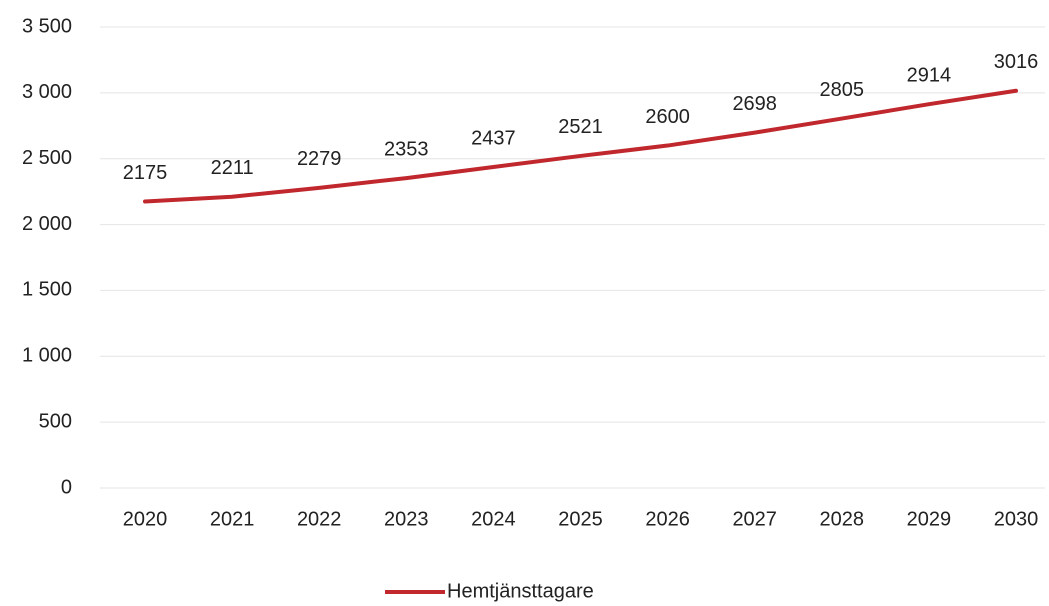  I want to click on x-tick-label: 2021, so click(232, 519).